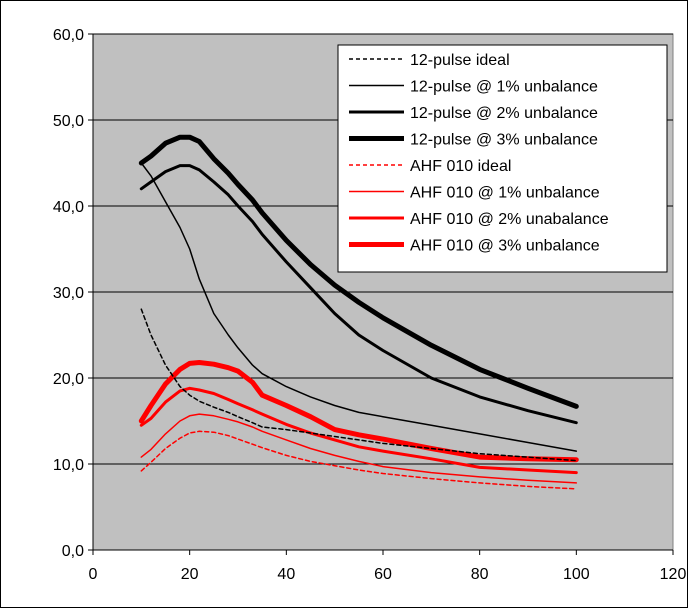 The image size is (688, 609). Describe the element at coordinates (286, 574) in the screenshot. I see `x-tick-label: 40` at that location.